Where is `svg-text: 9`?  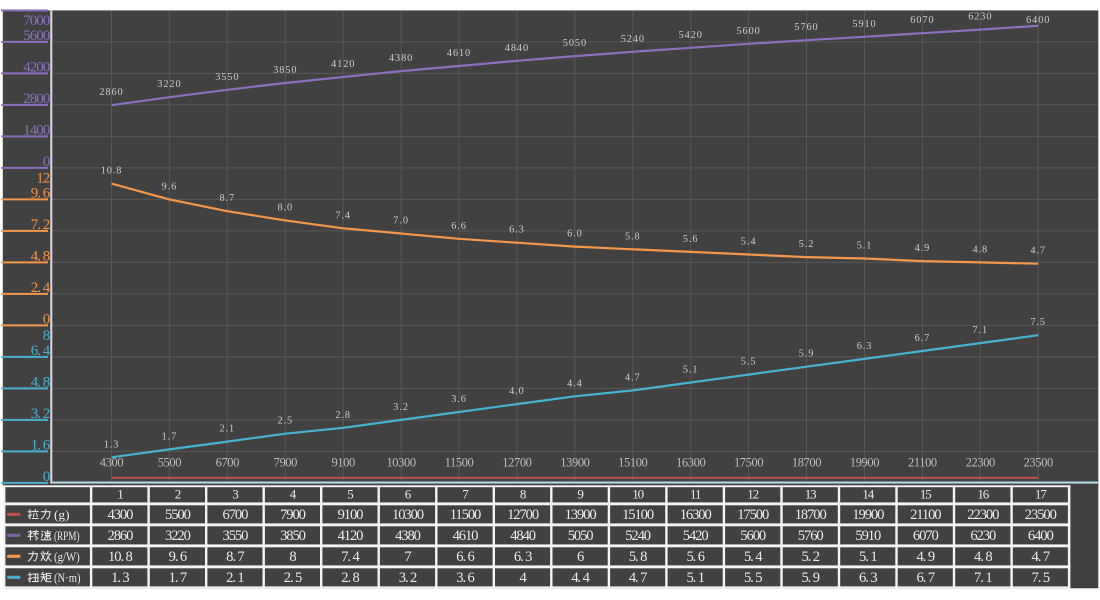
svg-text: 9 is located at coordinates (580, 494).